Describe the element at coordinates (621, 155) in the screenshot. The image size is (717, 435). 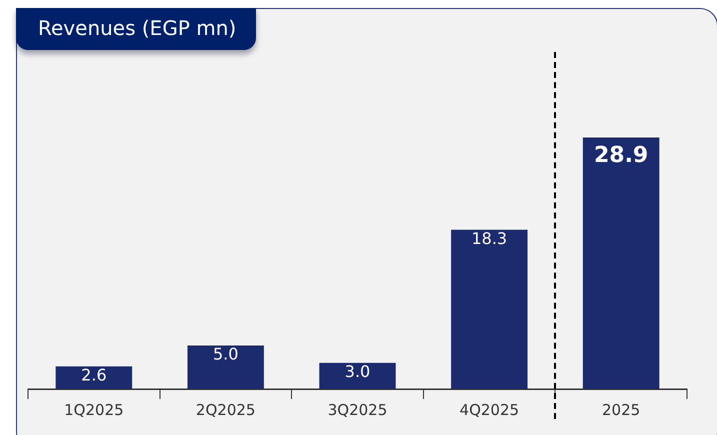
I see `data-label: 28.9` at that location.